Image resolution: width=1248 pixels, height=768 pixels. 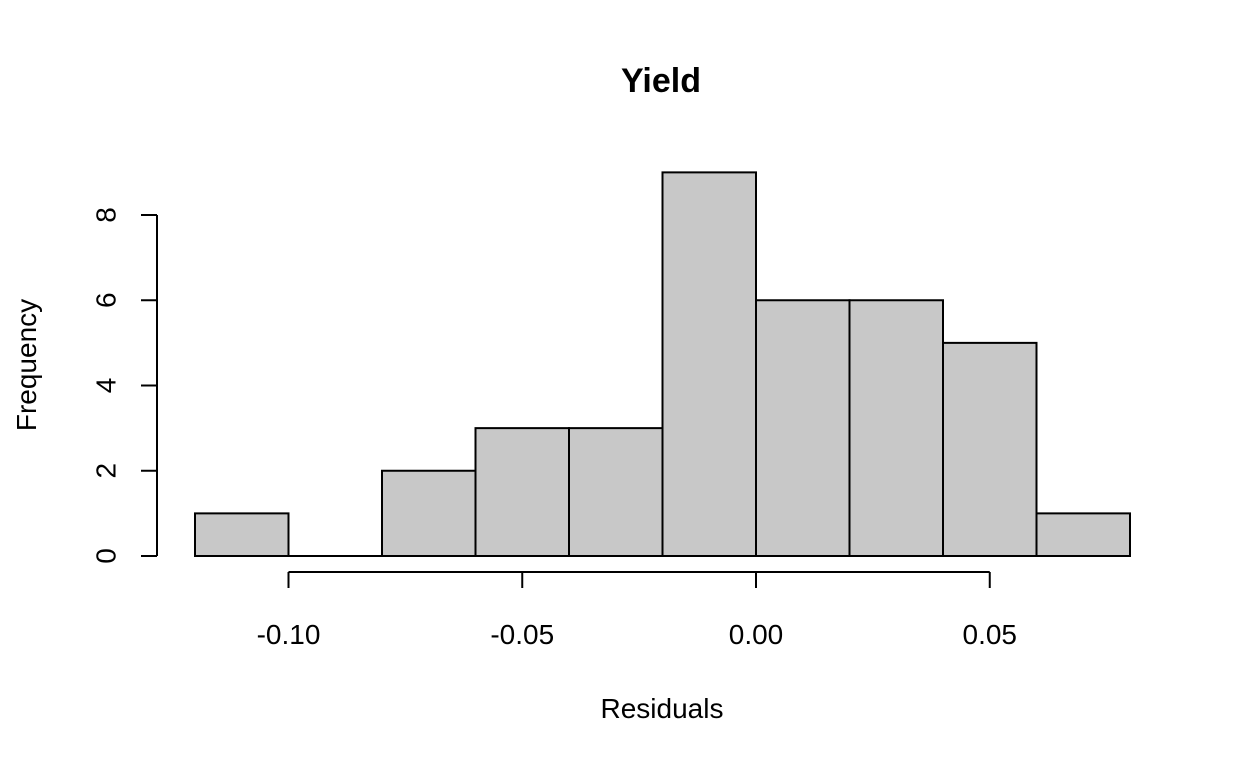 What do you see at coordinates (105, 471) in the screenshot?
I see `y-tick-label: 2` at bounding box center [105, 471].